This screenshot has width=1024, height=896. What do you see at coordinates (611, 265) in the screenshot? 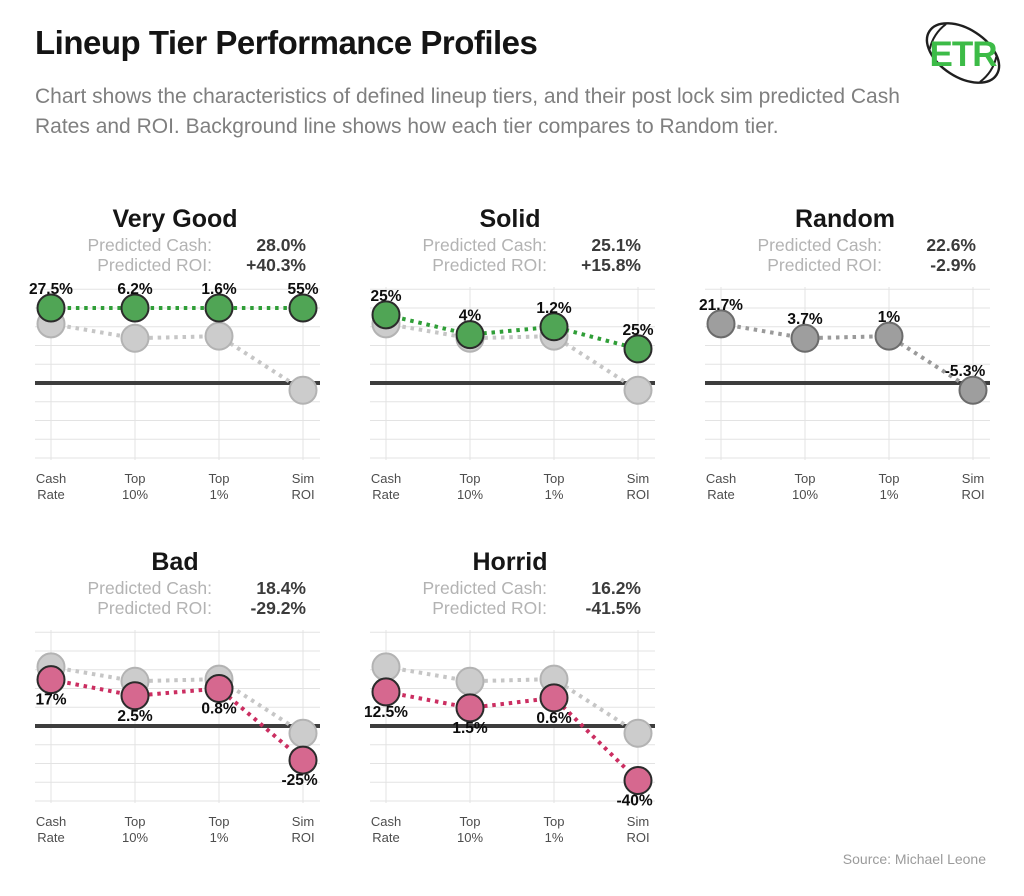
I see `predicted-roi-value: +15.8%` at bounding box center [611, 265].